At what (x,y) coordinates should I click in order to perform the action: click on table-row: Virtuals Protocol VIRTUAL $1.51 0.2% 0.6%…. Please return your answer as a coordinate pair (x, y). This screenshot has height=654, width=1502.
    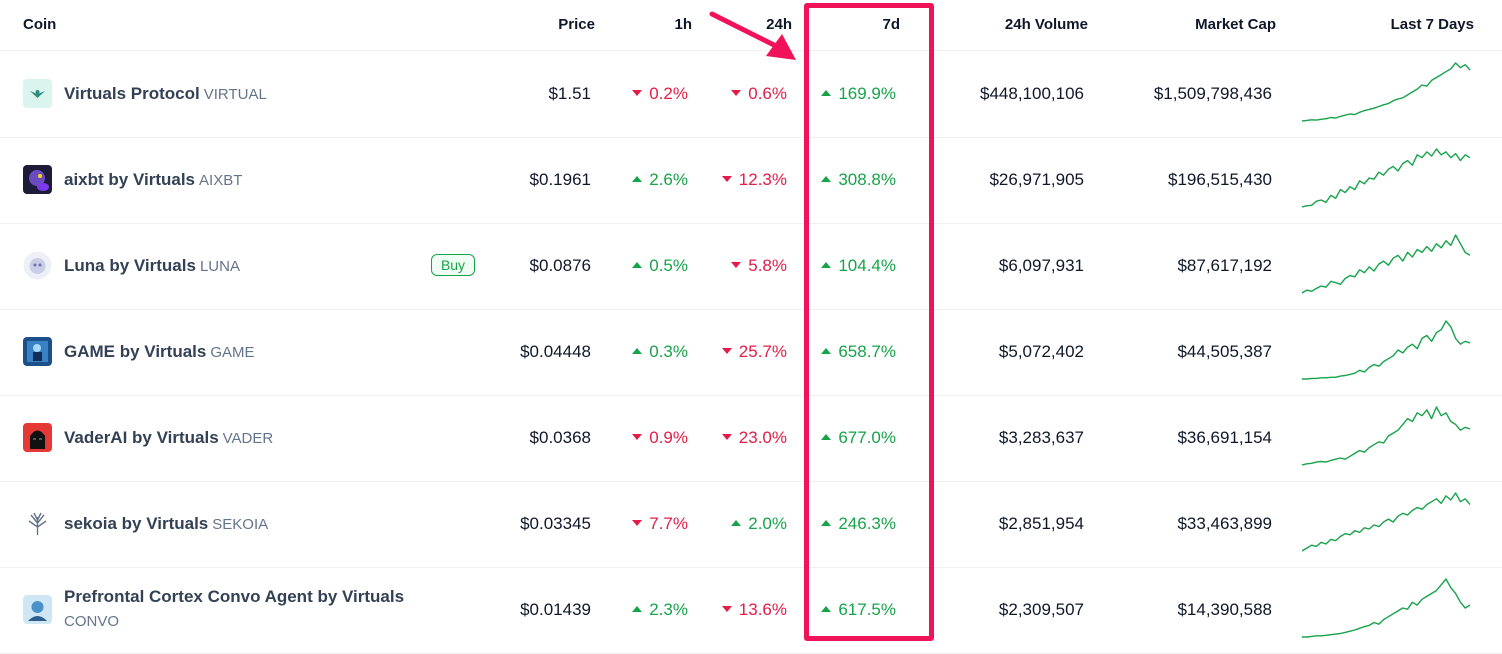
    Looking at the image, I should click on (751, 94).